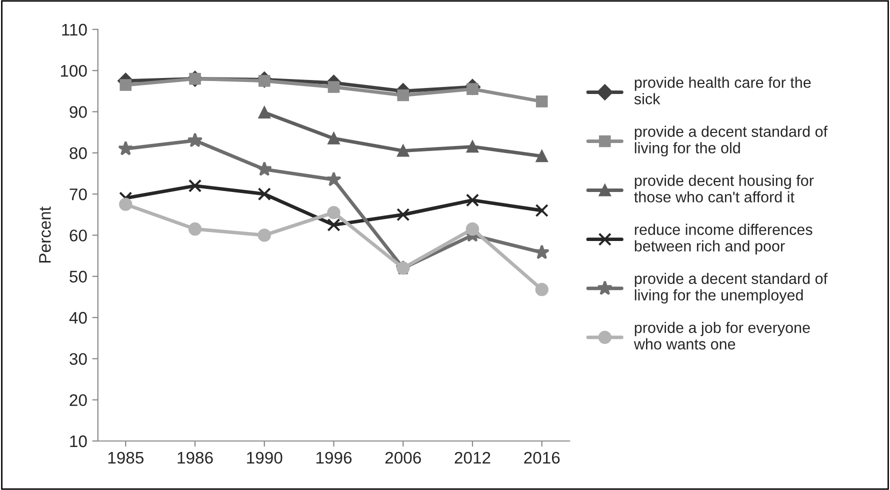  Describe the element at coordinates (195, 458) in the screenshot. I see `x-tick-label: 1986` at that location.